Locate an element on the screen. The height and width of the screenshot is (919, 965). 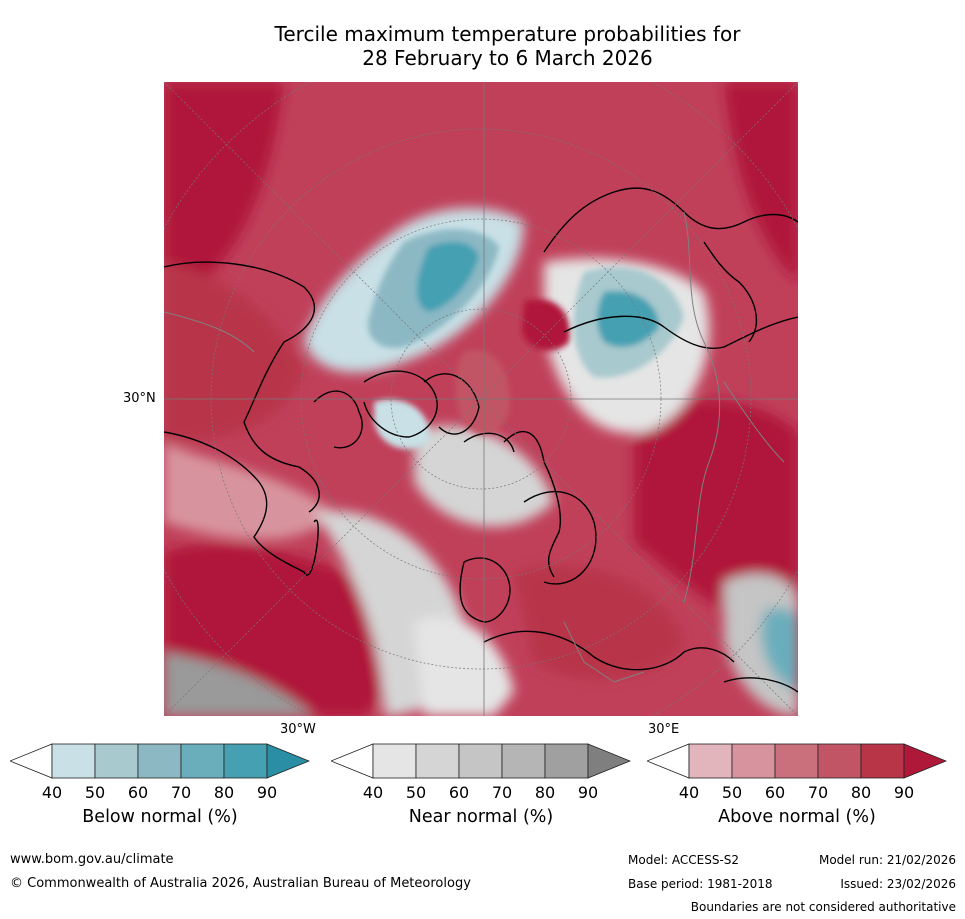
tick-above-3: 70 is located at coordinates (818, 792).